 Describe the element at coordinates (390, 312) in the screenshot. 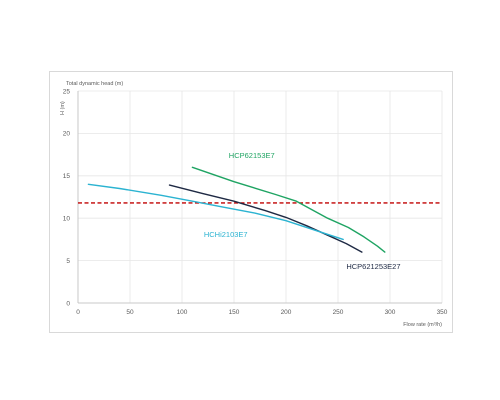

I see `x-tick-label: 300` at that location.